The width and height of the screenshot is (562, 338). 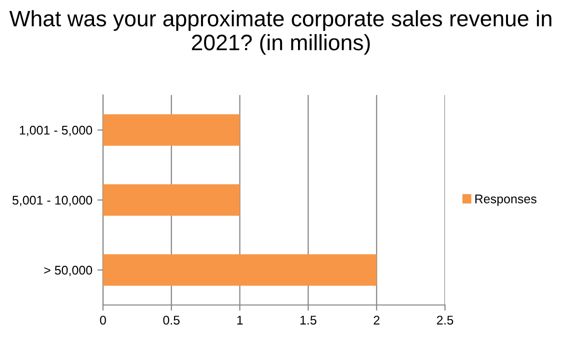 I want to click on legend-label: Responses, so click(x=505, y=200).